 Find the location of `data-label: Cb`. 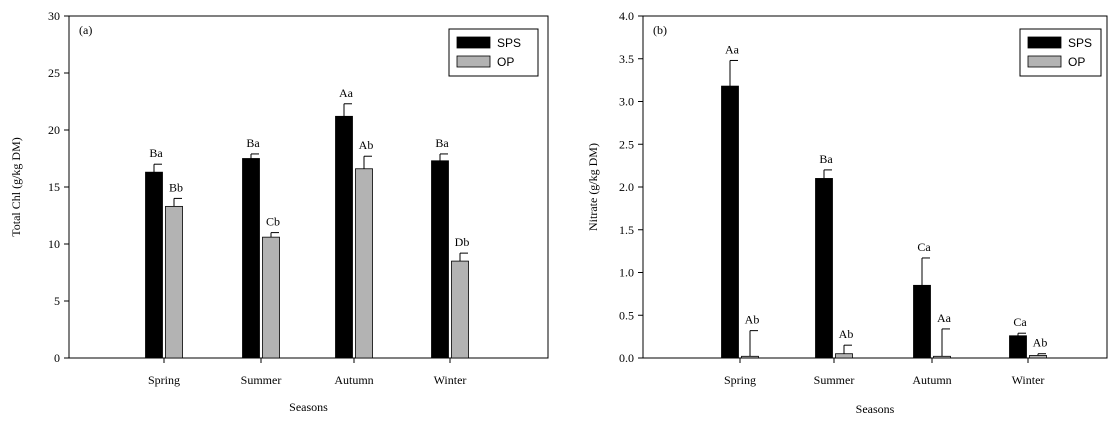

data-label: Cb is located at coordinates (273, 222).